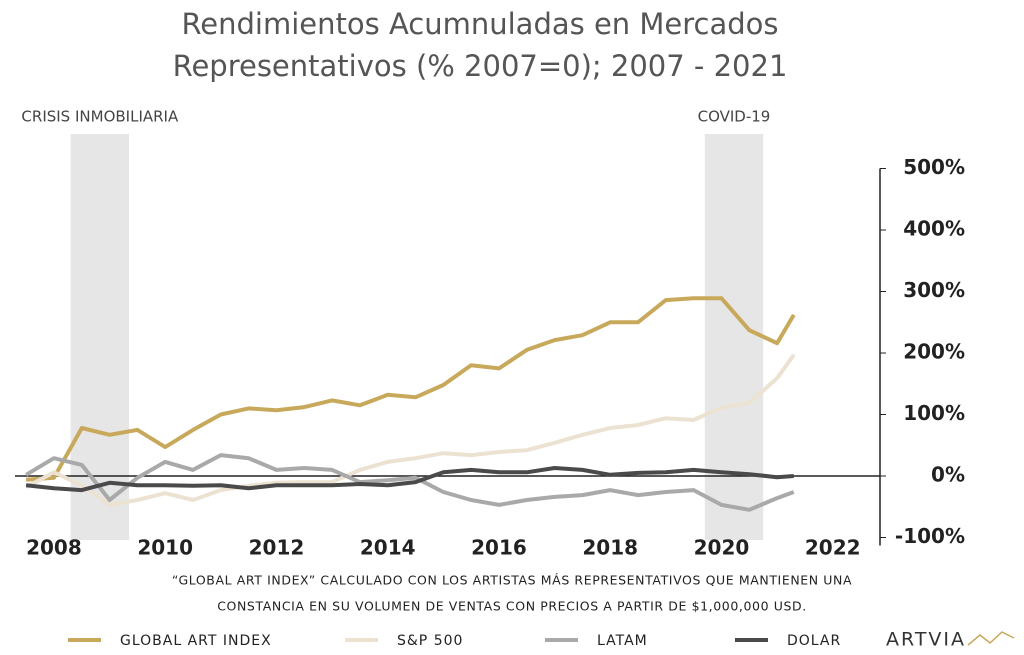 This screenshot has width=1024, height=655. Describe the element at coordinates (934, 352) in the screenshot. I see `y-tick-label: 200%` at that location.